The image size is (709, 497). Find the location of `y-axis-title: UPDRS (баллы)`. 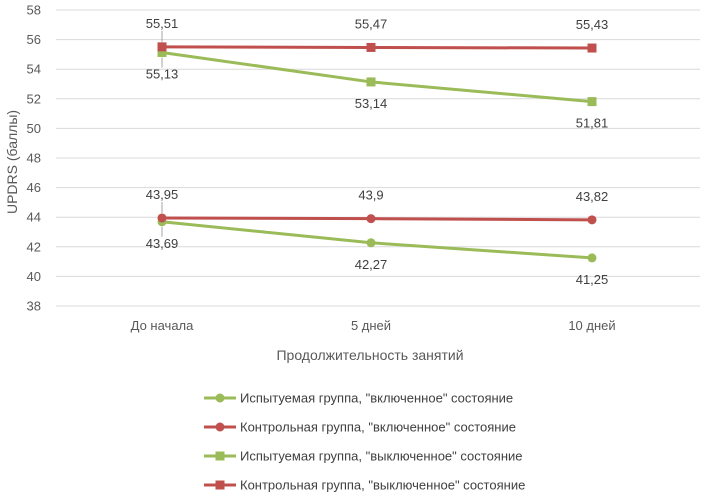

y-axis-title: UPDRS (баллы) is located at coordinates (12, 162).